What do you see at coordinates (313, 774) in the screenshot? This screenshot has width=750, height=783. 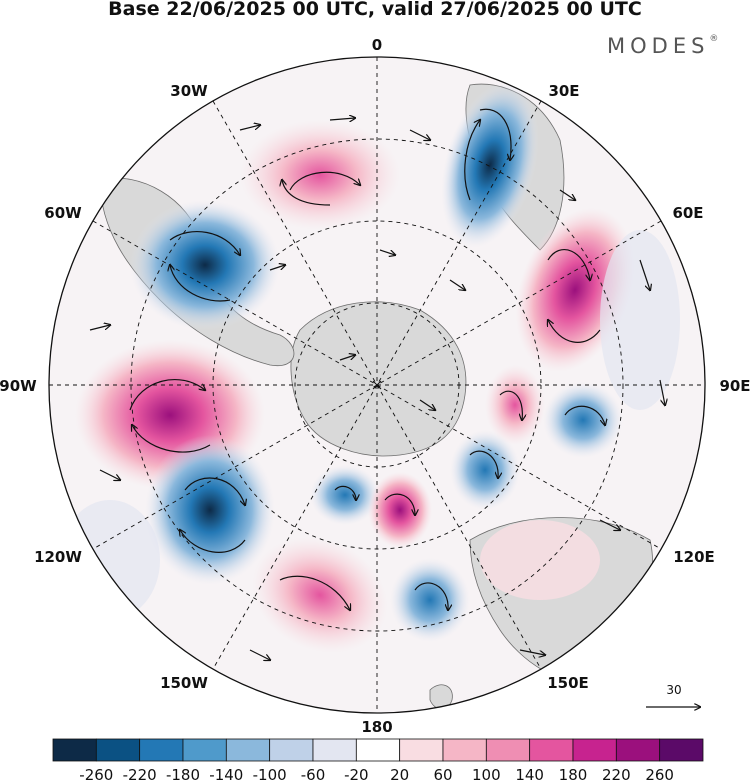 I see `colorbar-tick-label: -60` at bounding box center [313, 774].